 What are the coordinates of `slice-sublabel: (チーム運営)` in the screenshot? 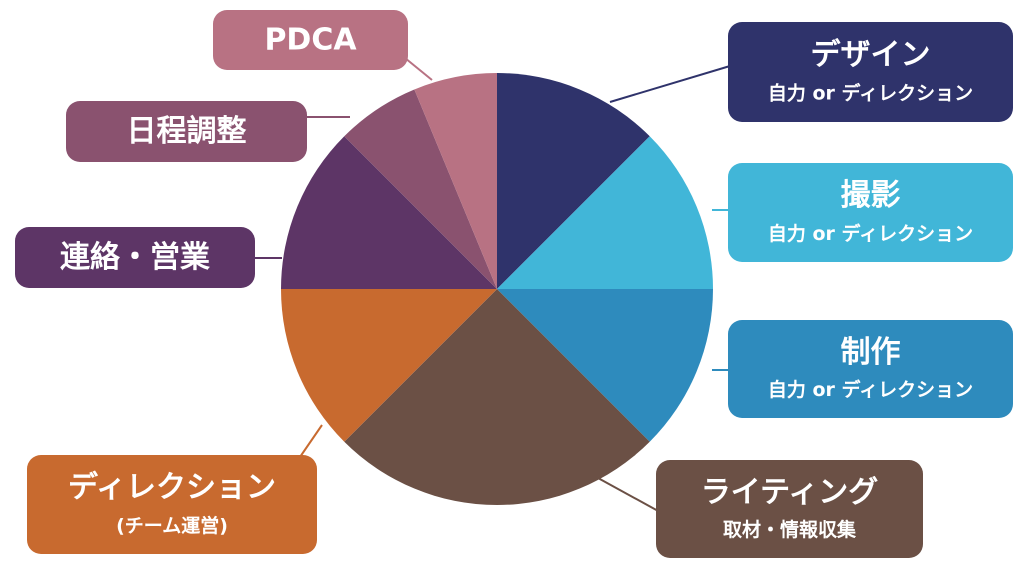 It's located at (172, 525).